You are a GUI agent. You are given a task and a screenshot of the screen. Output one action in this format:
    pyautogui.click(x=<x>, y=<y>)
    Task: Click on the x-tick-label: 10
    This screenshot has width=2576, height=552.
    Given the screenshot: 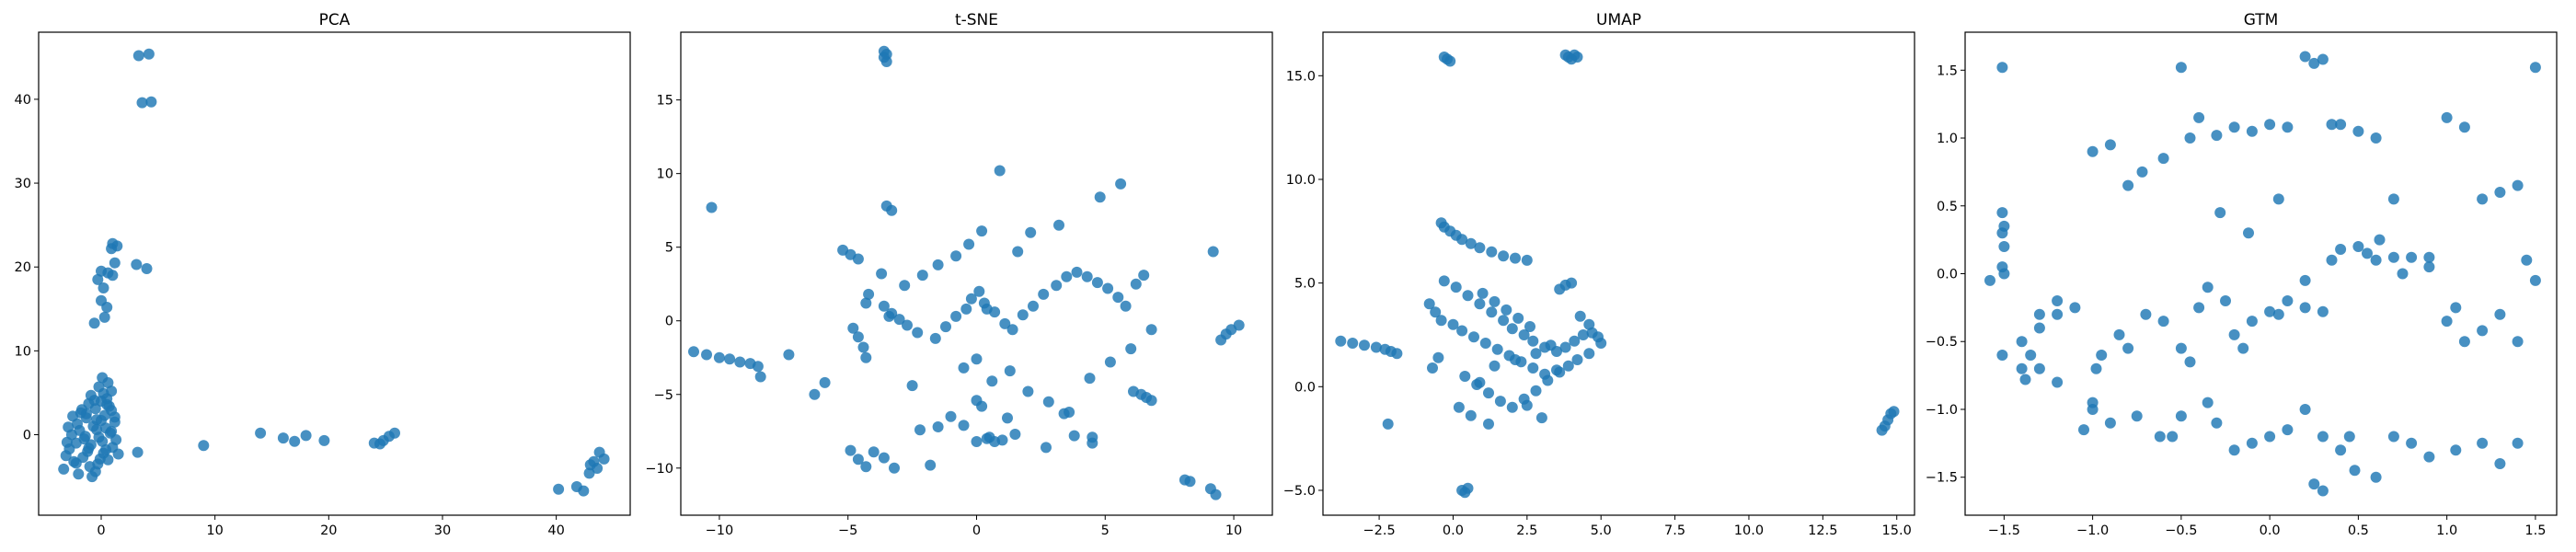 What is the action you would take?
    pyautogui.click(x=214, y=530)
    